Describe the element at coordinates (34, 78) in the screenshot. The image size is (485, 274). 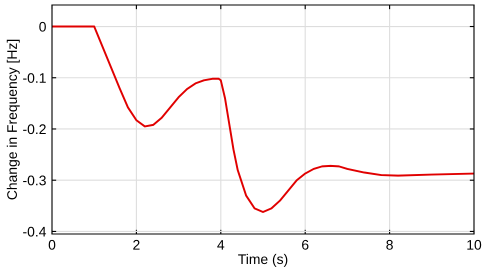
I see `y-tick-label: -0.1` at that location.